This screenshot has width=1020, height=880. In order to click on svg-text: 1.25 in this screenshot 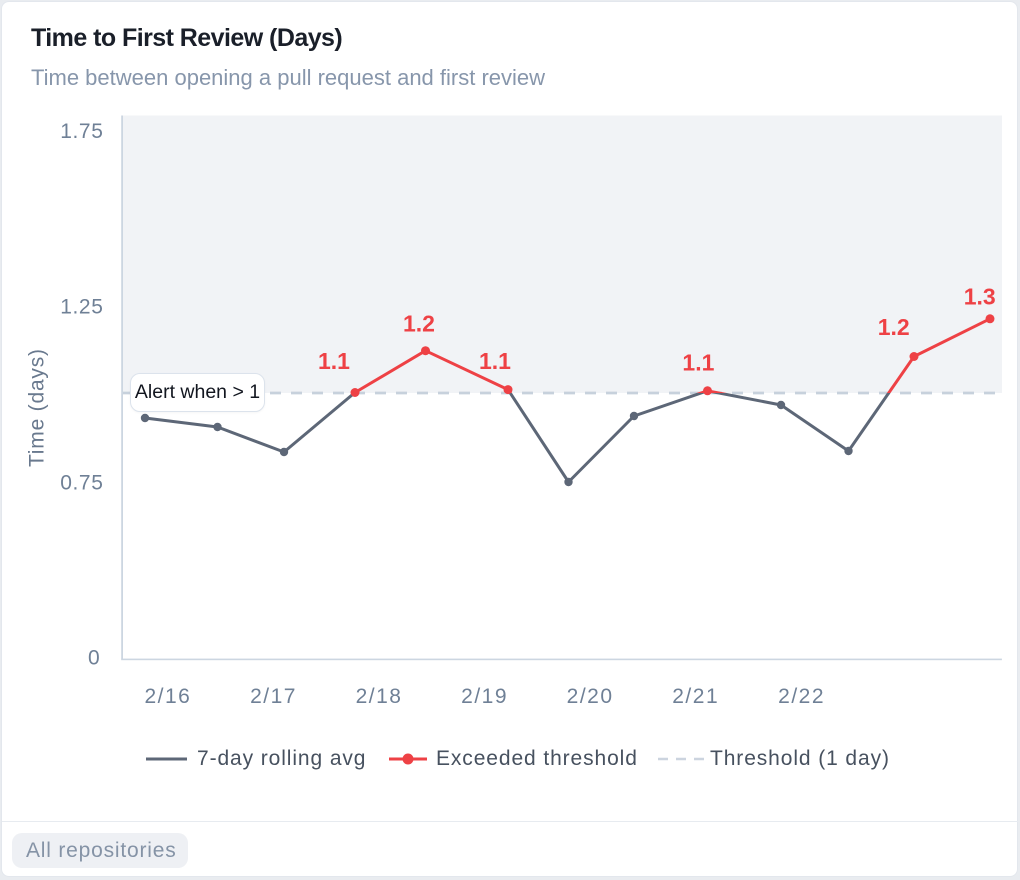, I will do `click(81, 306)`.